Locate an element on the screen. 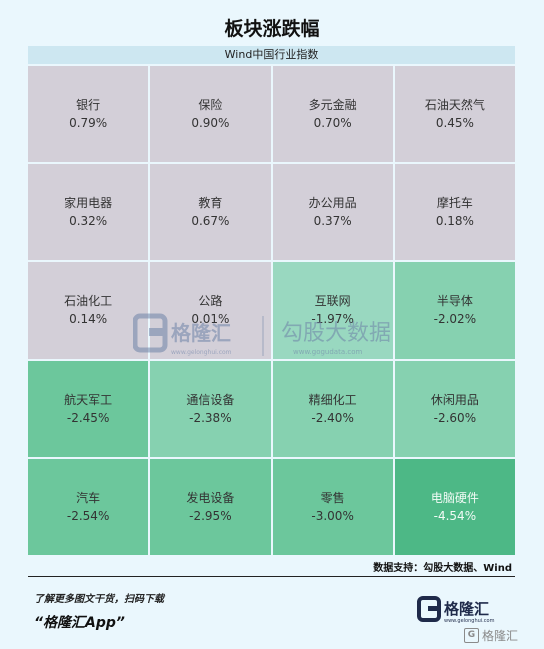  sector-cell: 石油天然气 0.45% is located at coordinates (454, 114).